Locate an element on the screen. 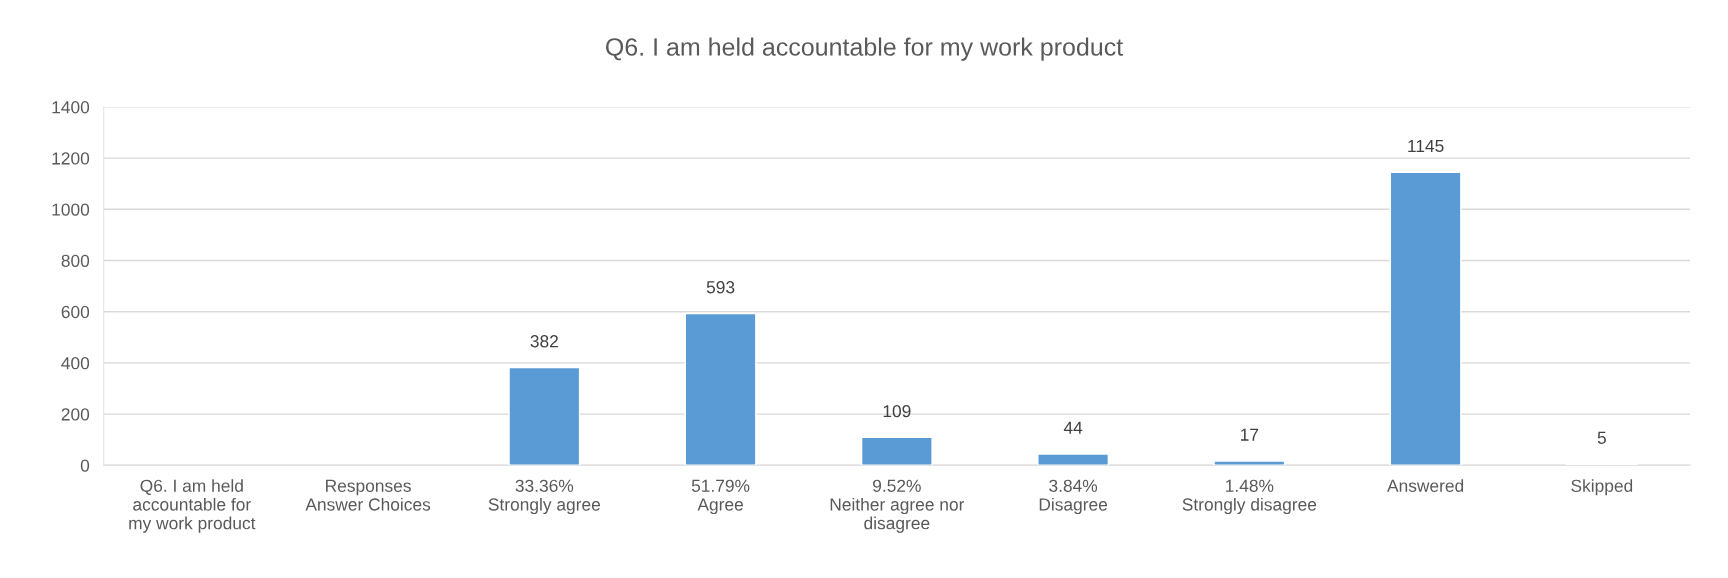 The image size is (1728, 578). y-tick-label: 400 is located at coordinates (75, 363).